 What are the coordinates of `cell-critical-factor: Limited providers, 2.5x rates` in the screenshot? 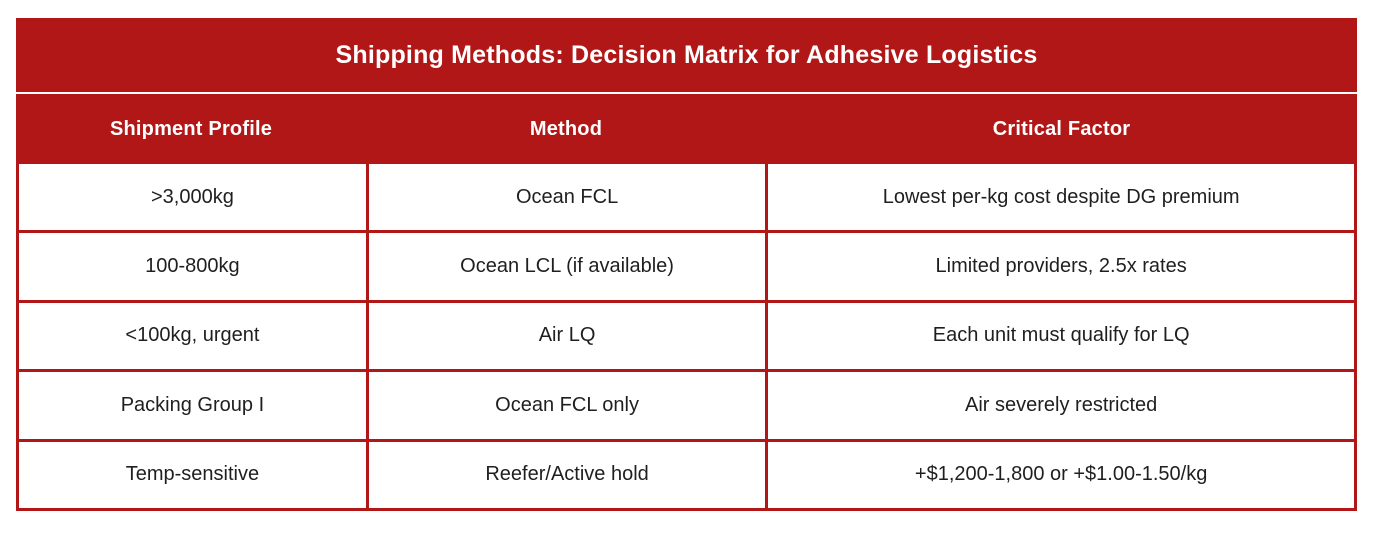 It's located at (1061, 266).